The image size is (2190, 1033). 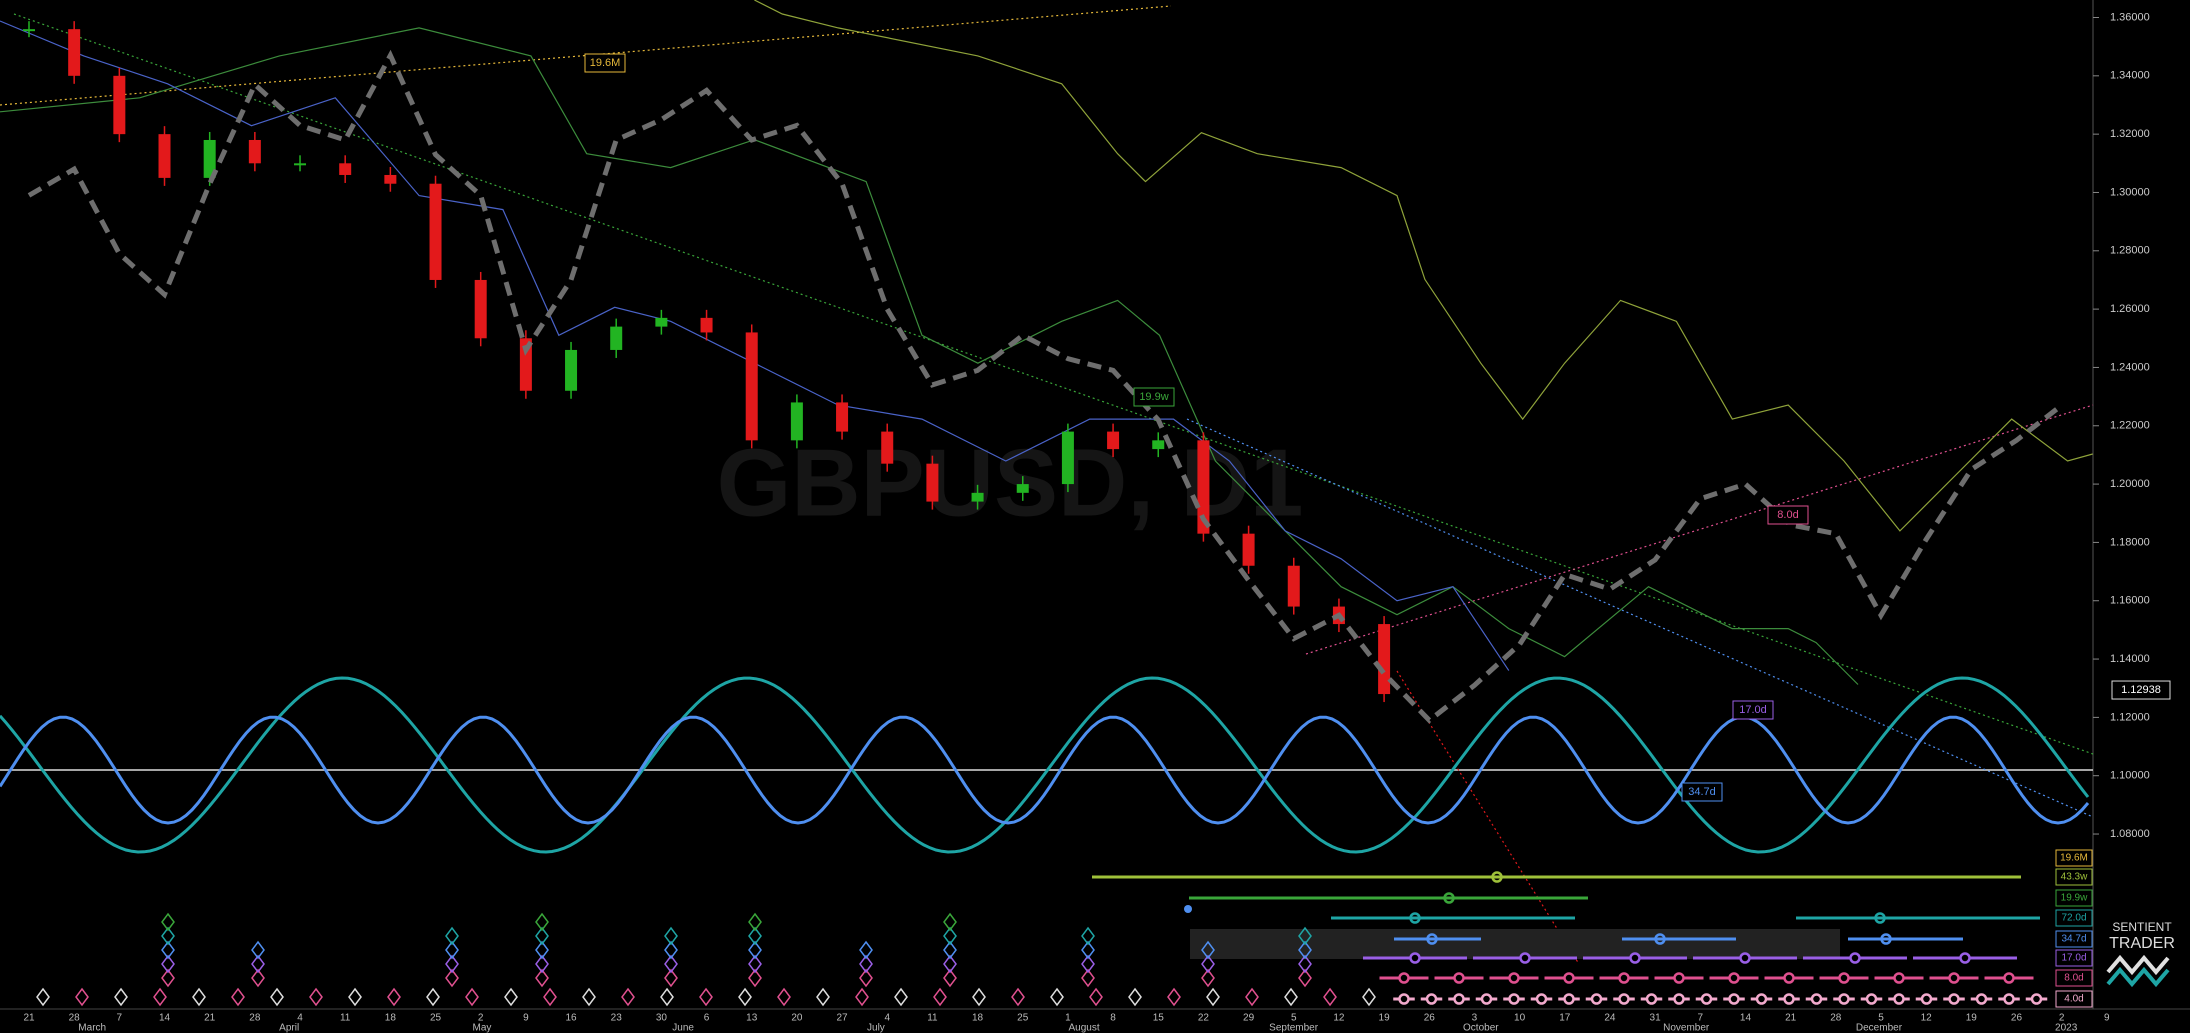 I want to click on y-tick-label: 1.14000, so click(x=2130, y=659).